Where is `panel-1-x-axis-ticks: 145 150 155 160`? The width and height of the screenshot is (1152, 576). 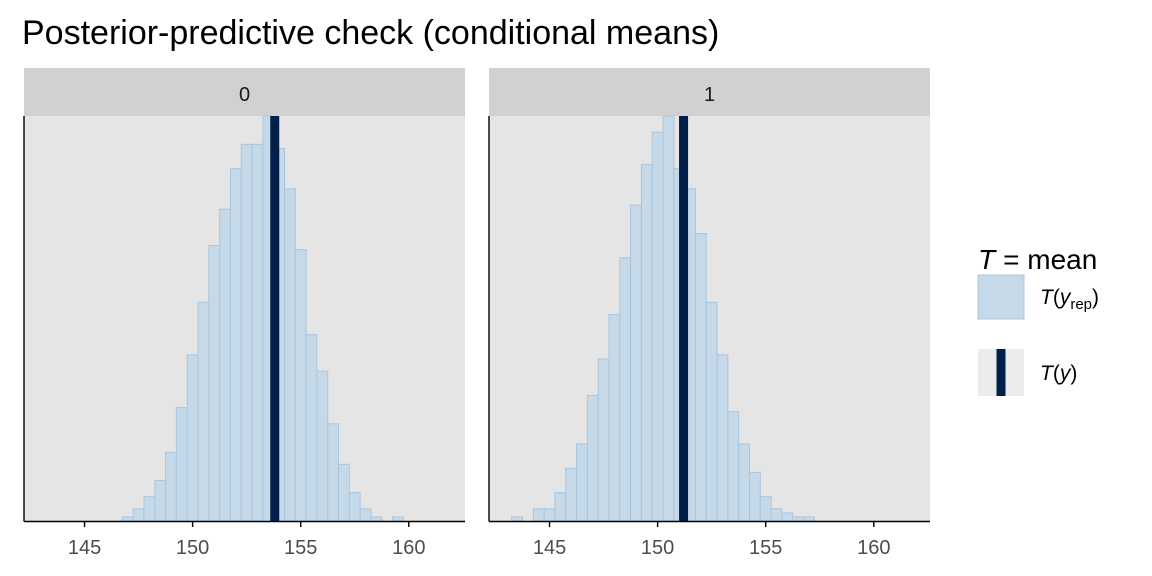
panel-1-x-axis-ticks: 145 150 155 160 is located at coordinates (711, 540).